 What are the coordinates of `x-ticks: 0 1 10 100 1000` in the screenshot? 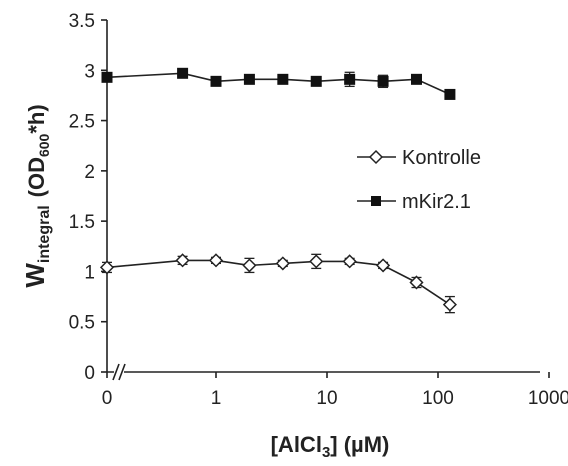 It's located at (335, 390).